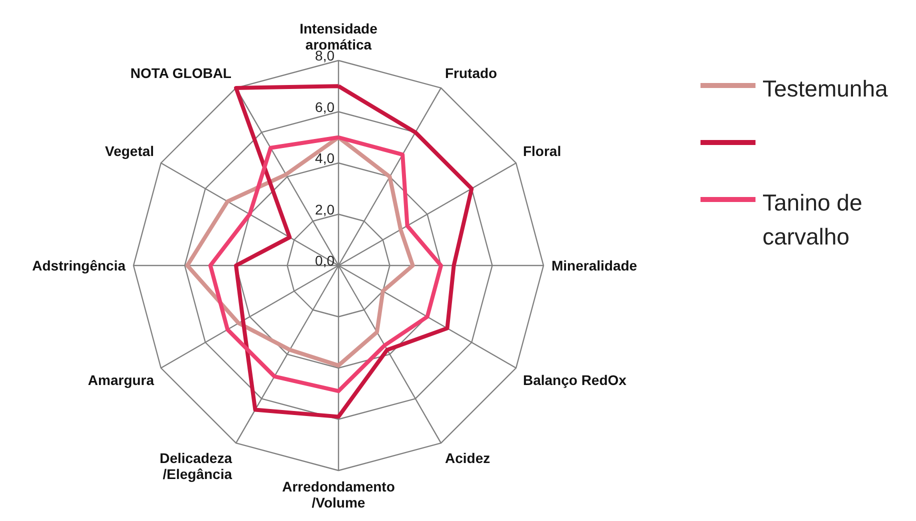 The image size is (916, 521). Describe the element at coordinates (812, 220) in the screenshot. I see `legend-label: Tanino de carvalho` at that location.